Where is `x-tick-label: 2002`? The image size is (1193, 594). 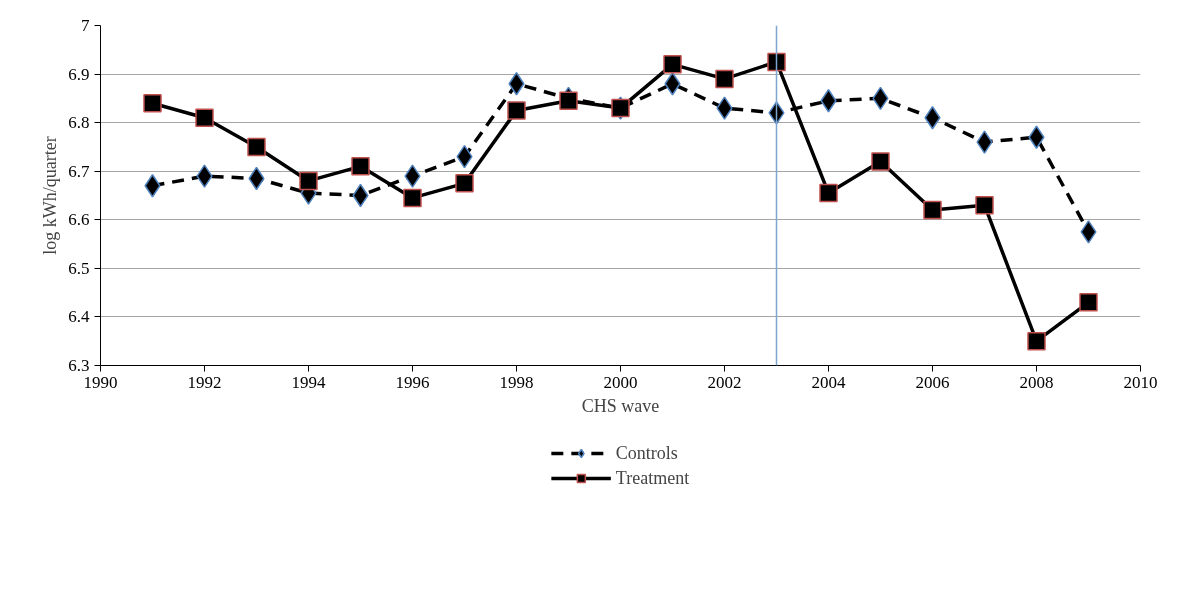
x-tick-label: 2002 is located at coordinates (724, 382).